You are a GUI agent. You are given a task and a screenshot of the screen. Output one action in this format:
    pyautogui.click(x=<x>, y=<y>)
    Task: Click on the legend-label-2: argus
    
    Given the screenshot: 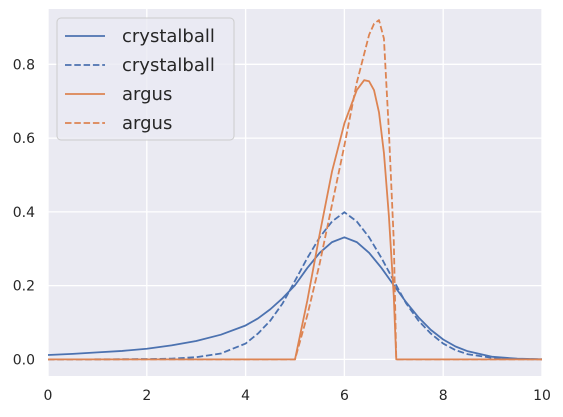 What is the action you would take?
    pyautogui.click(x=147, y=94)
    